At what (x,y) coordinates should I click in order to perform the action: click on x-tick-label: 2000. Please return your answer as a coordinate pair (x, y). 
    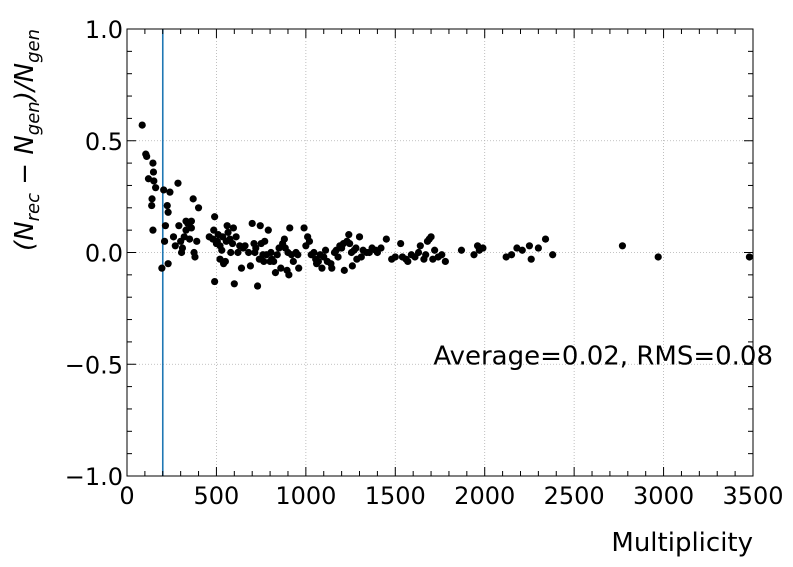
    Looking at the image, I should click on (484, 496).